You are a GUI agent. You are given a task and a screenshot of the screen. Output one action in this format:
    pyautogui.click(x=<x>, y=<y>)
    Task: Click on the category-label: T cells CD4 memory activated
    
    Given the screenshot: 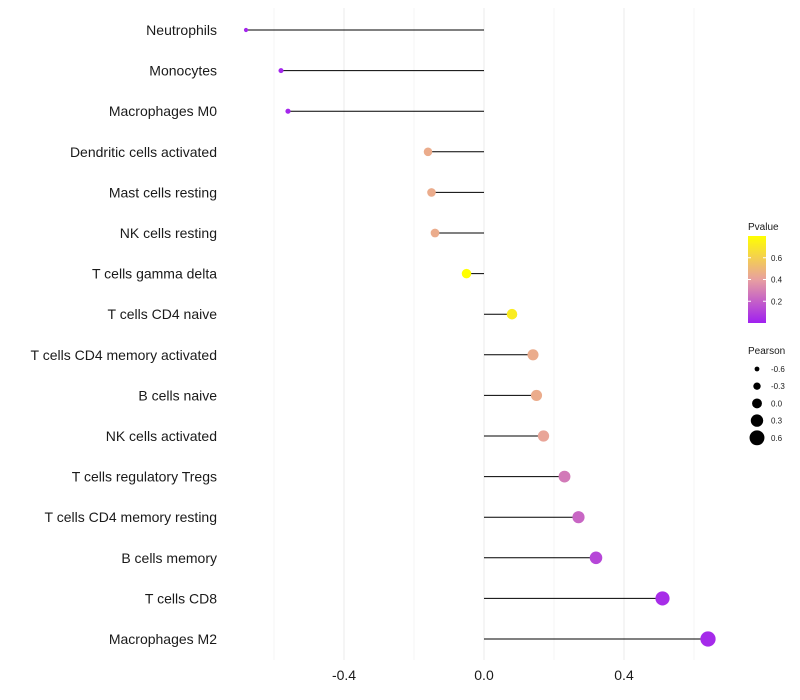 What is the action you would take?
    pyautogui.click(x=124, y=355)
    